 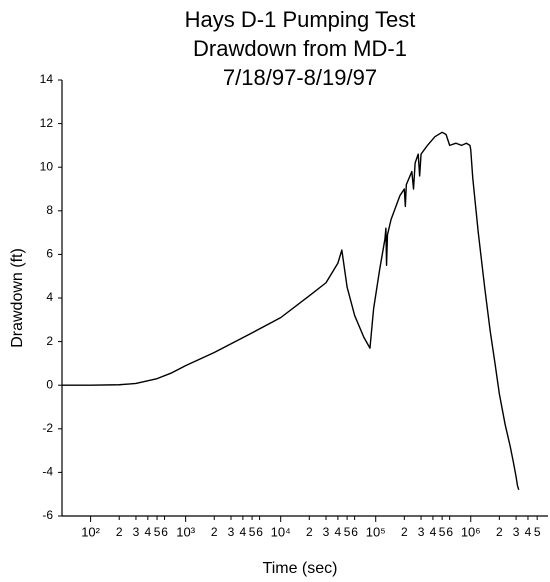 I want to click on y-axis-label: Drawdown (ft), so click(x=17, y=298).